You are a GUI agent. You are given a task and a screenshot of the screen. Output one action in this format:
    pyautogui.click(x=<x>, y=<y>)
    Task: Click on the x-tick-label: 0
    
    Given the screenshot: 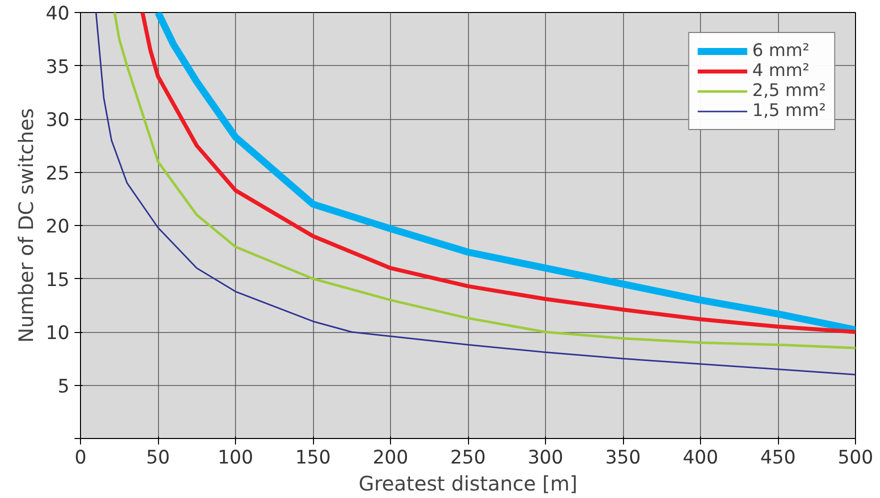 What is the action you would take?
    pyautogui.click(x=80, y=458)
    